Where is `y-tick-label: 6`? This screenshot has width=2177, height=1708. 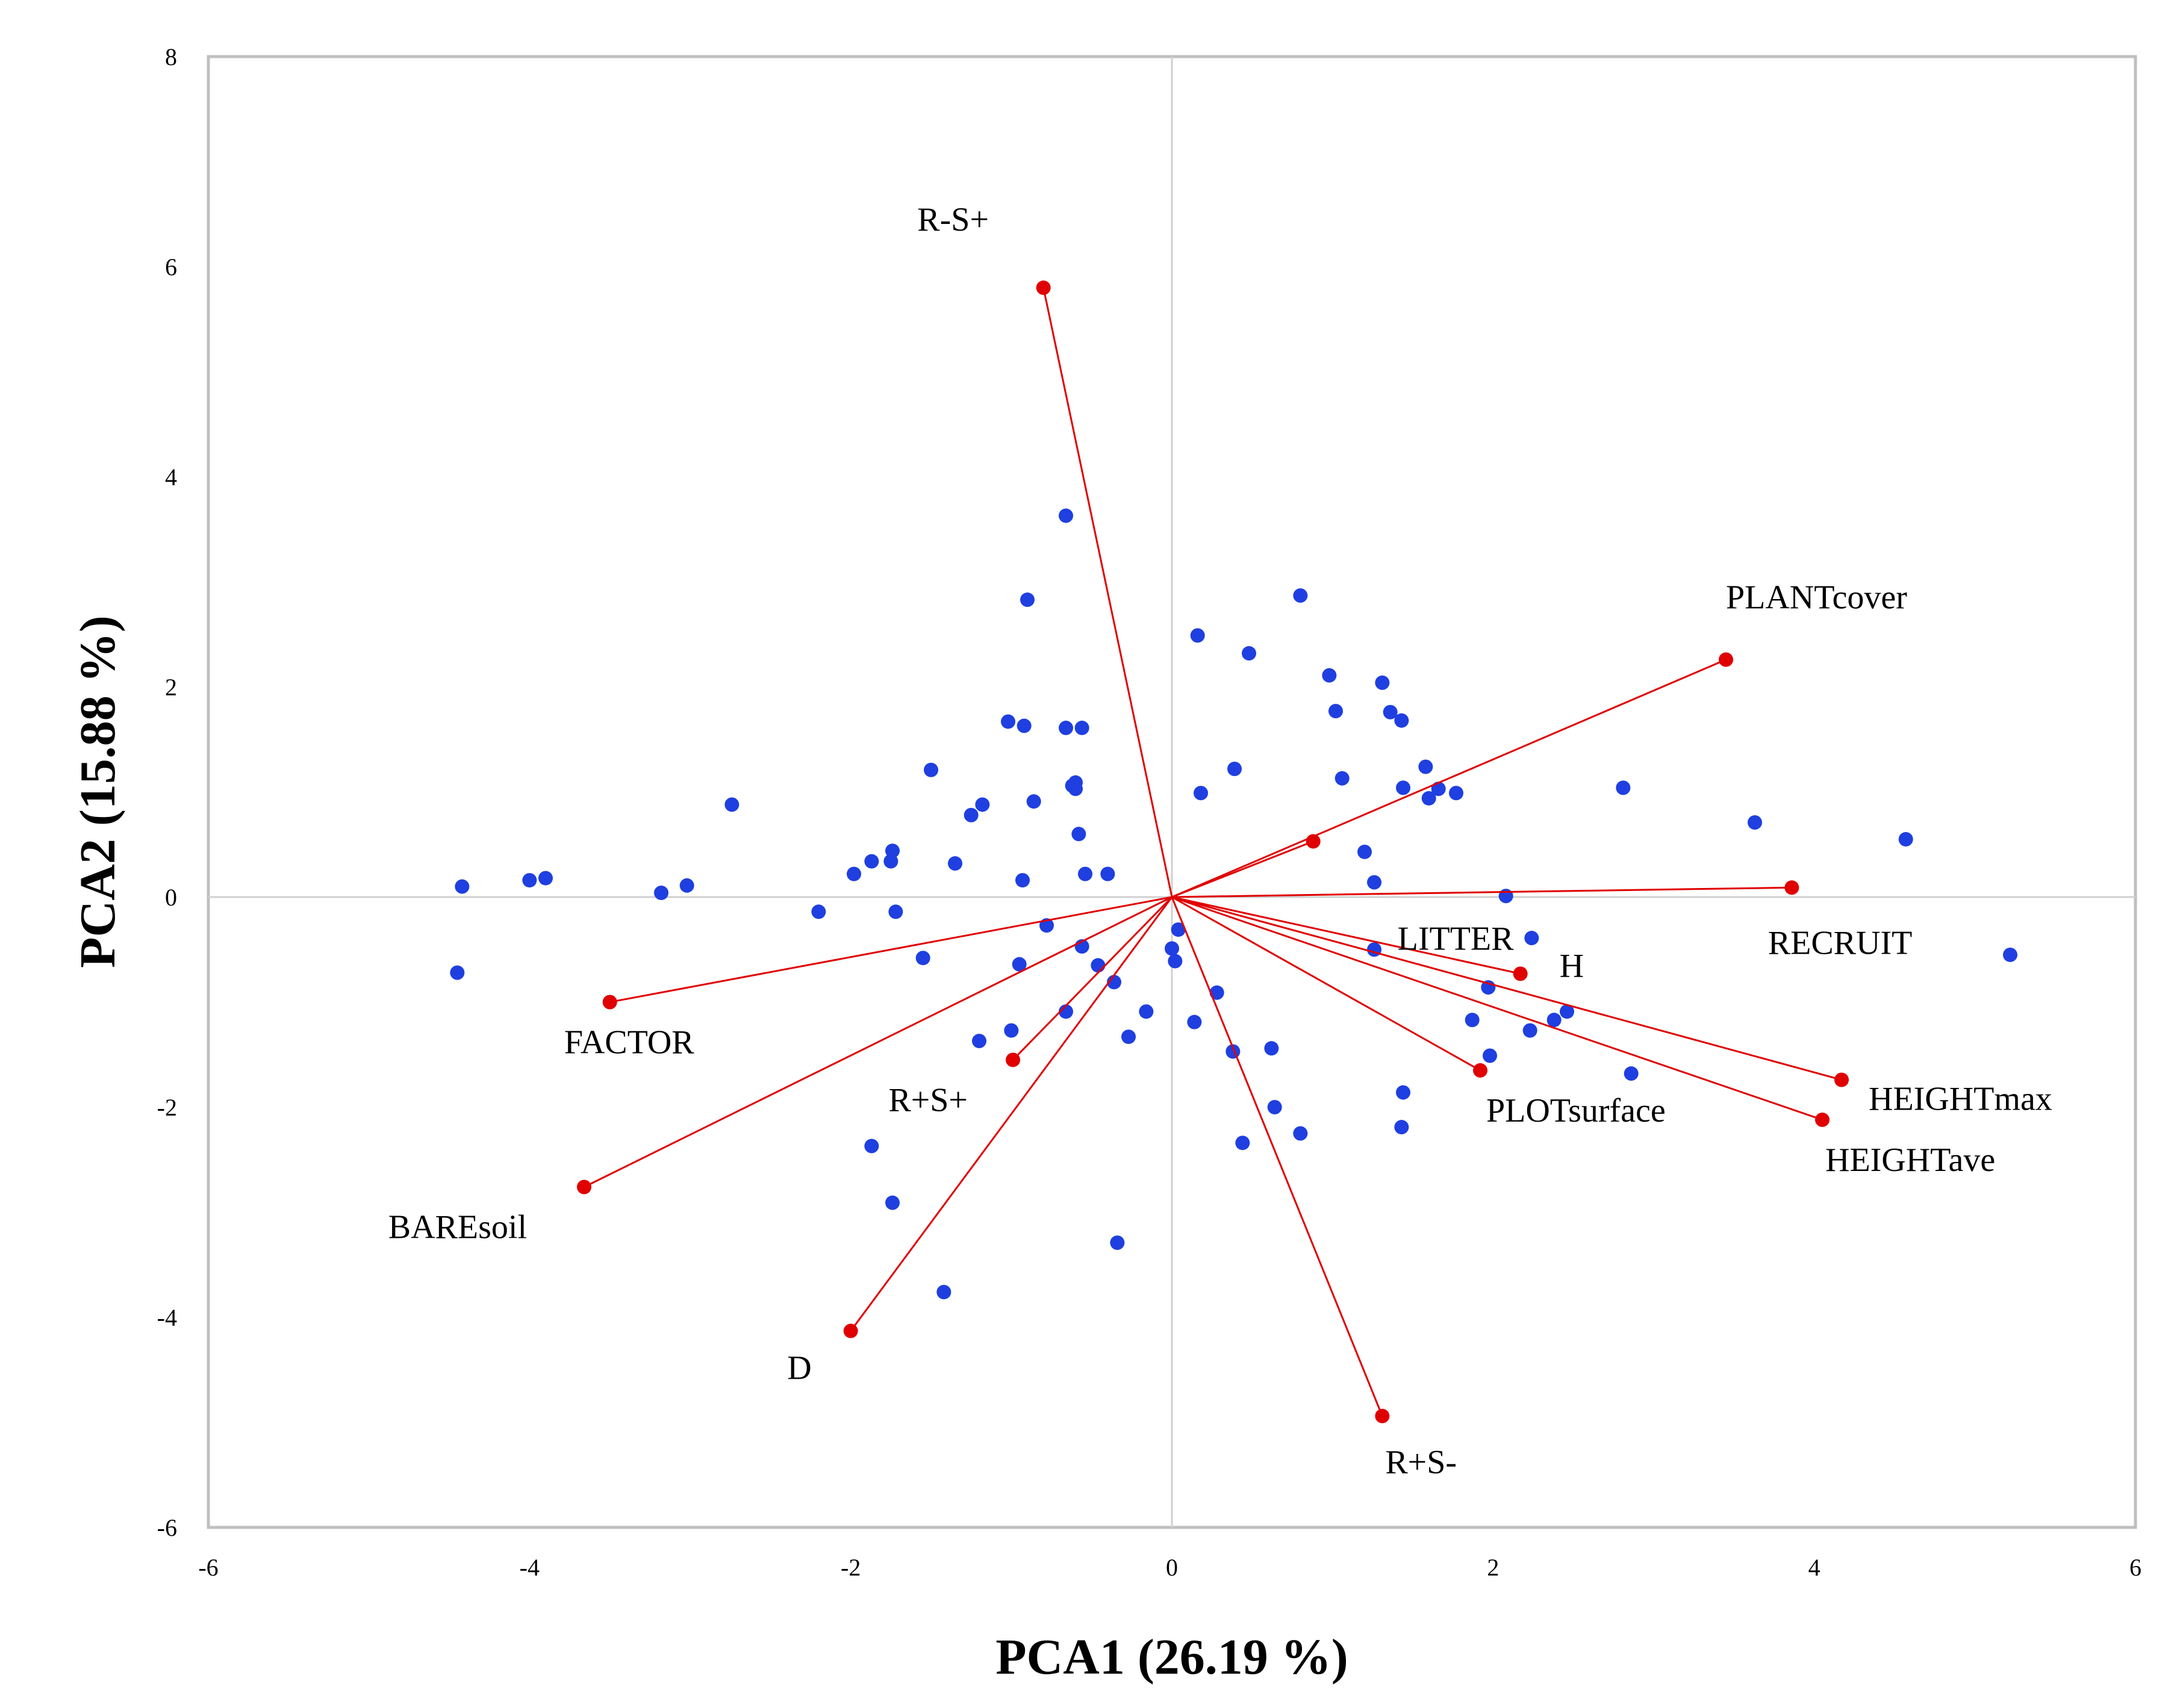
y-tick-label: 6 is located at coordinates (171, 267).